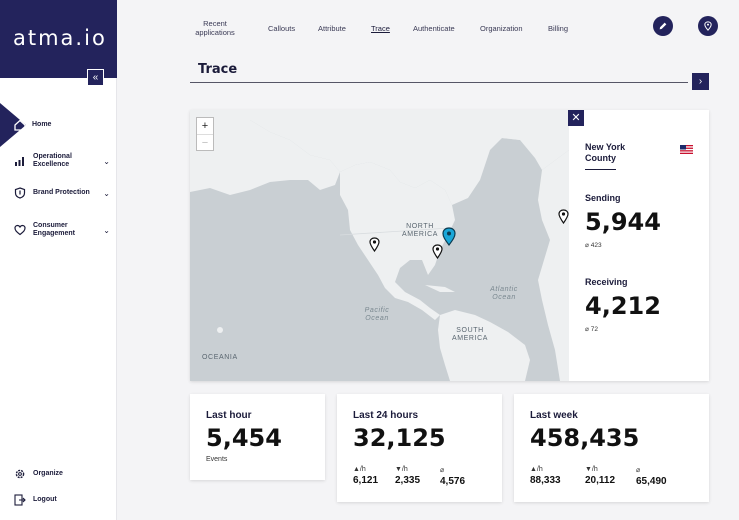  Describe the element at coordinates (386, 415) in the screenshot. I see `card-title: Last 24 hours` at that location.